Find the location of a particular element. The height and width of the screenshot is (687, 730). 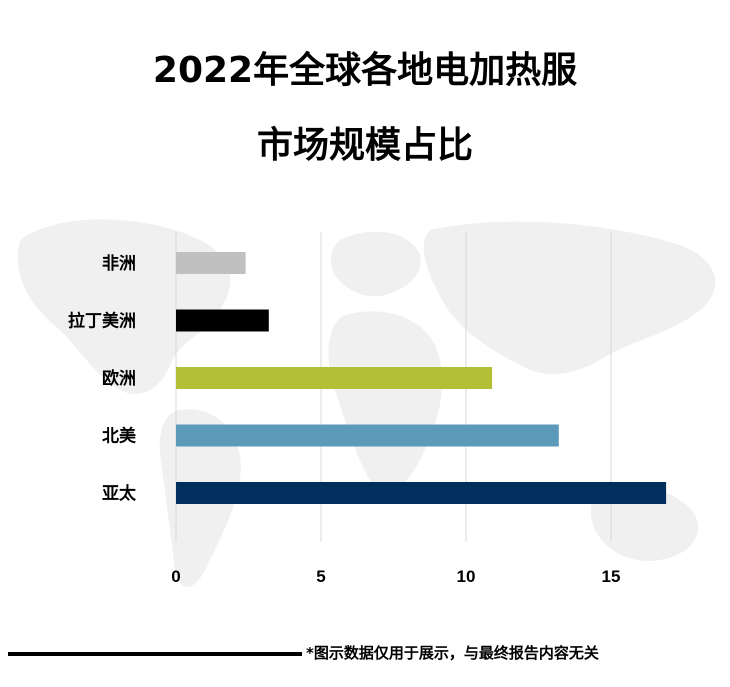

footer-rule is located at coordinates (155, 654).